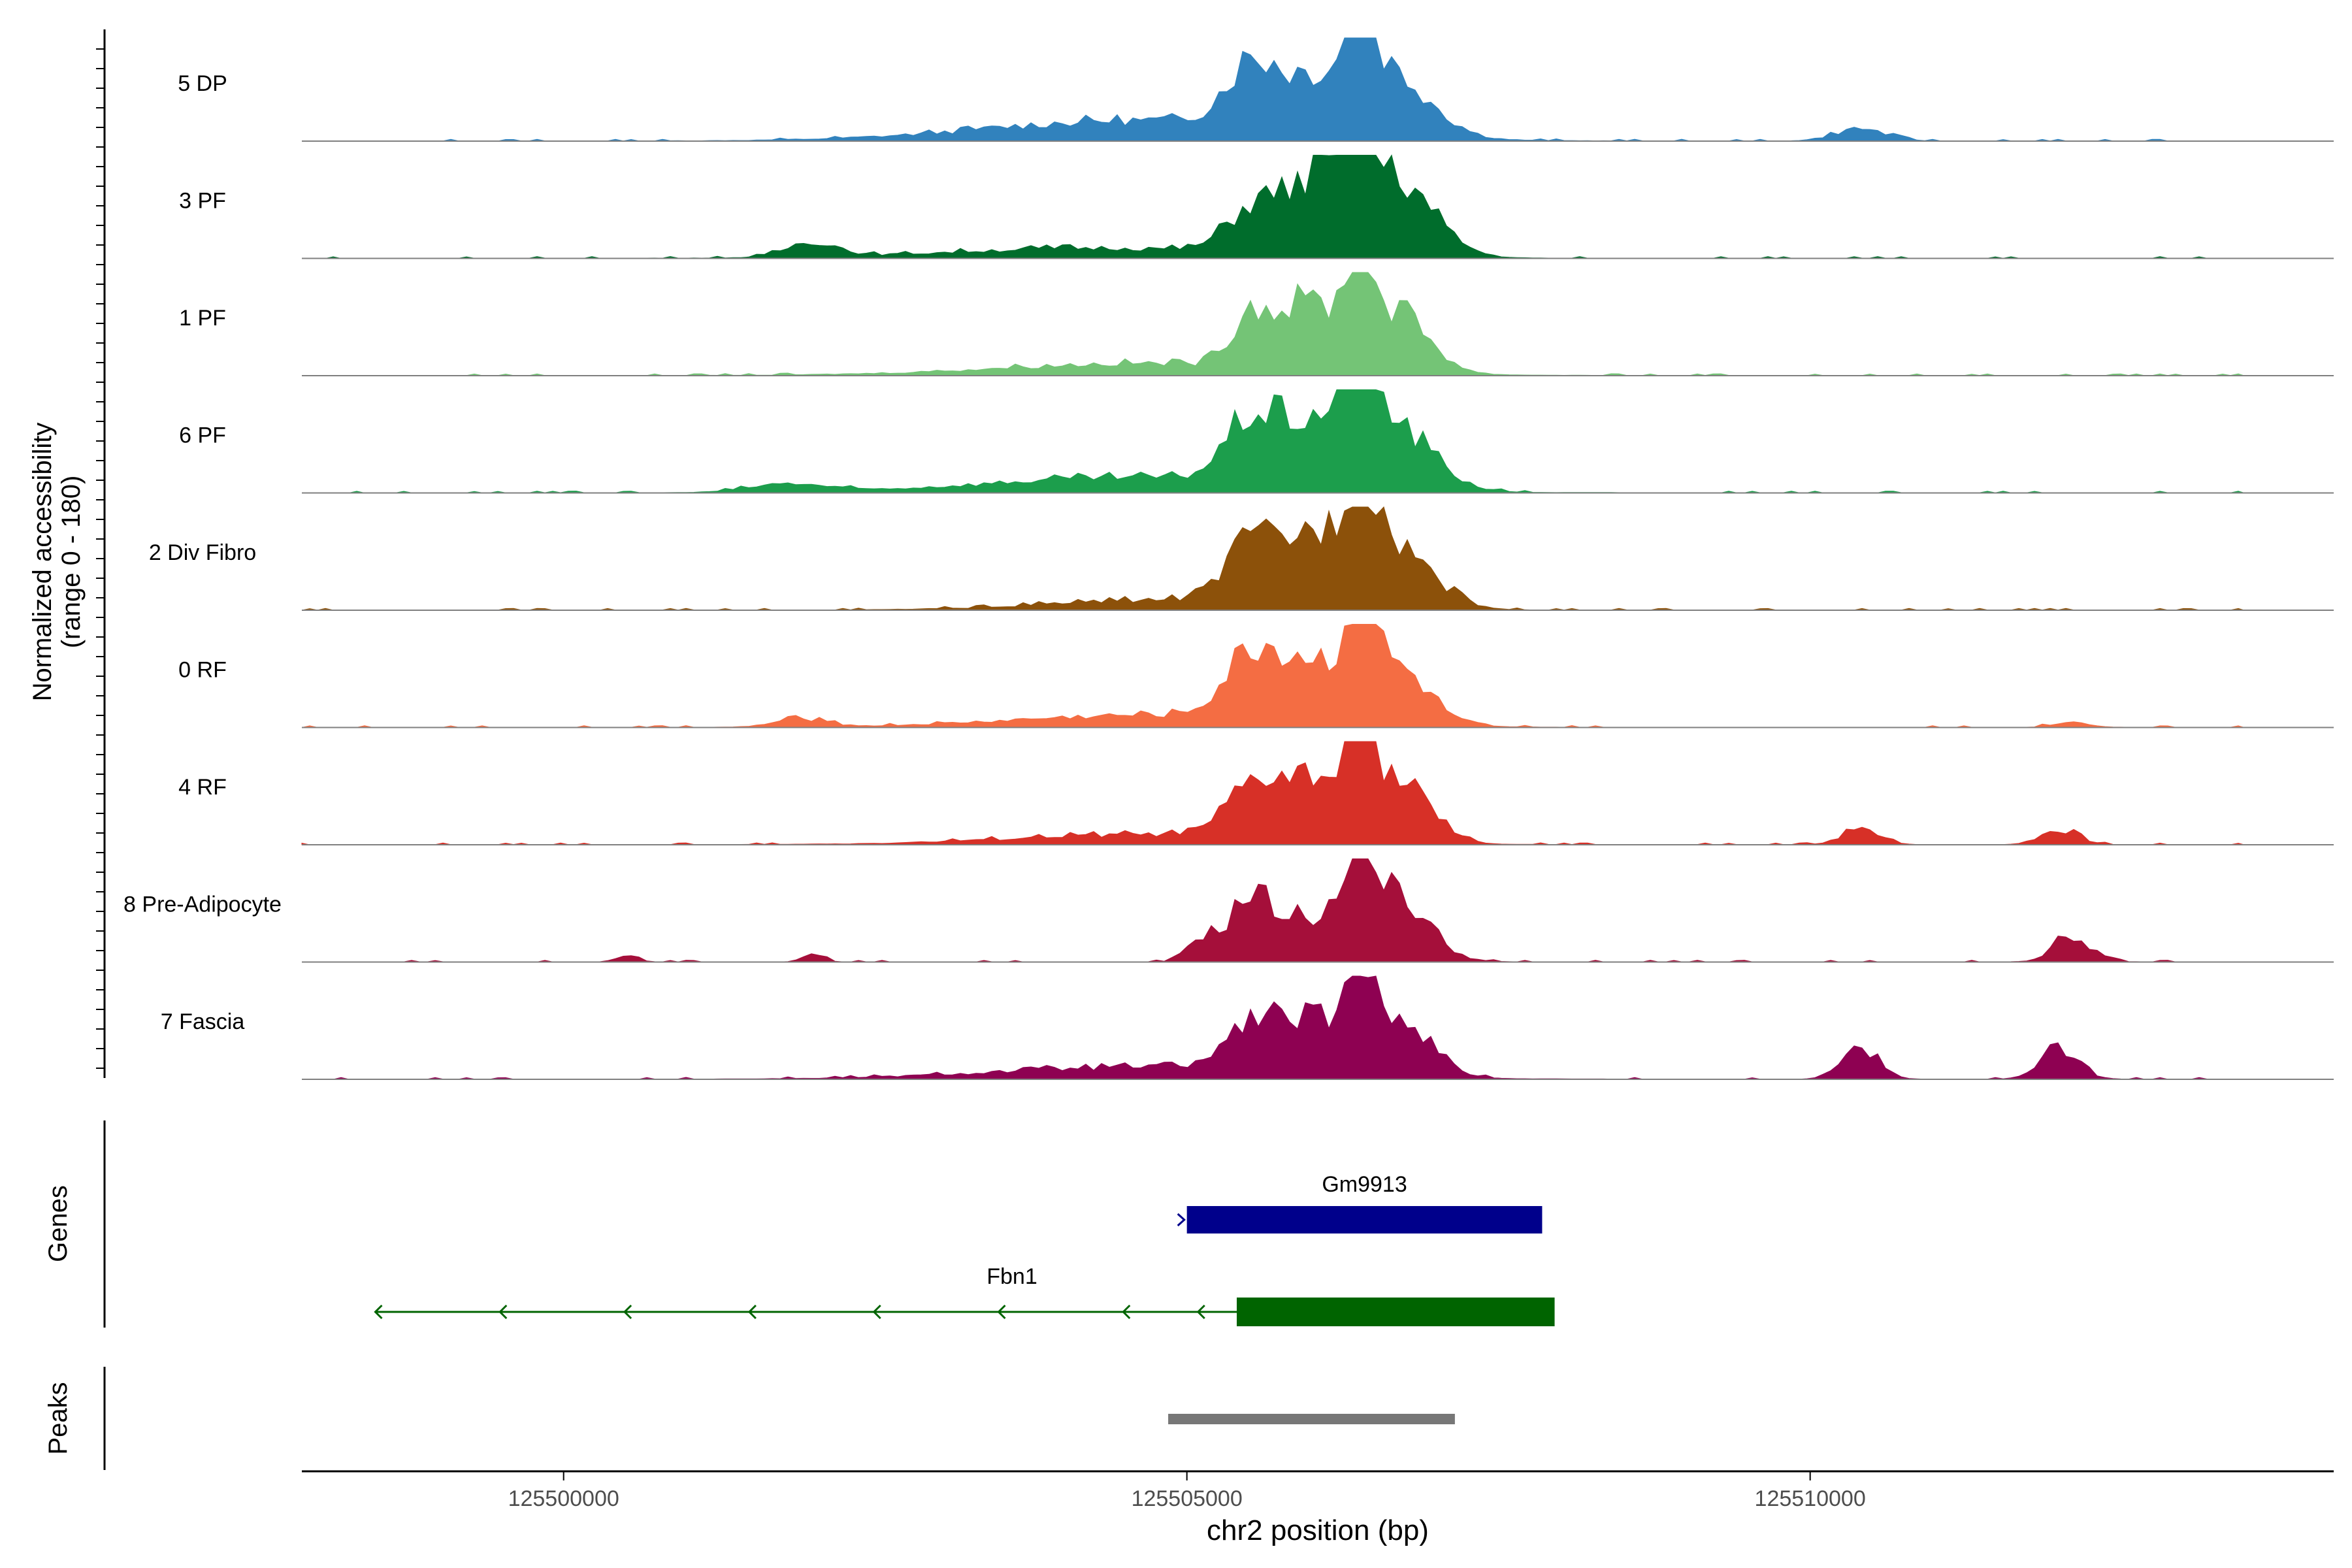 The width and height of the screenshot is (2352, 1568). What do you see at coordinates (1228, 910) in the screenshot?
I see `track-8-pre-adipocyte: 8 Pre-Adipocyte` at bounding box center [1228, 910].